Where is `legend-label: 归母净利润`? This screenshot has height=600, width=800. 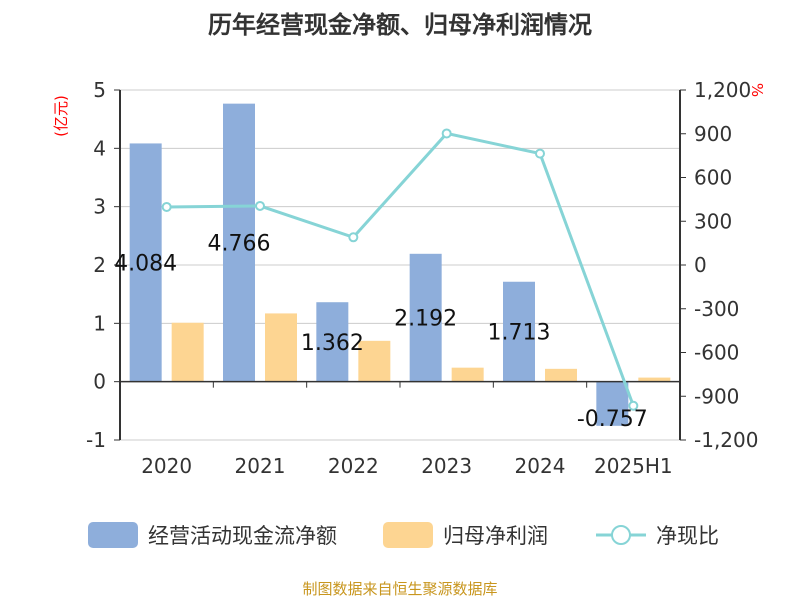 legend-label: 归母净利润 is located at coordinates (495, 536).